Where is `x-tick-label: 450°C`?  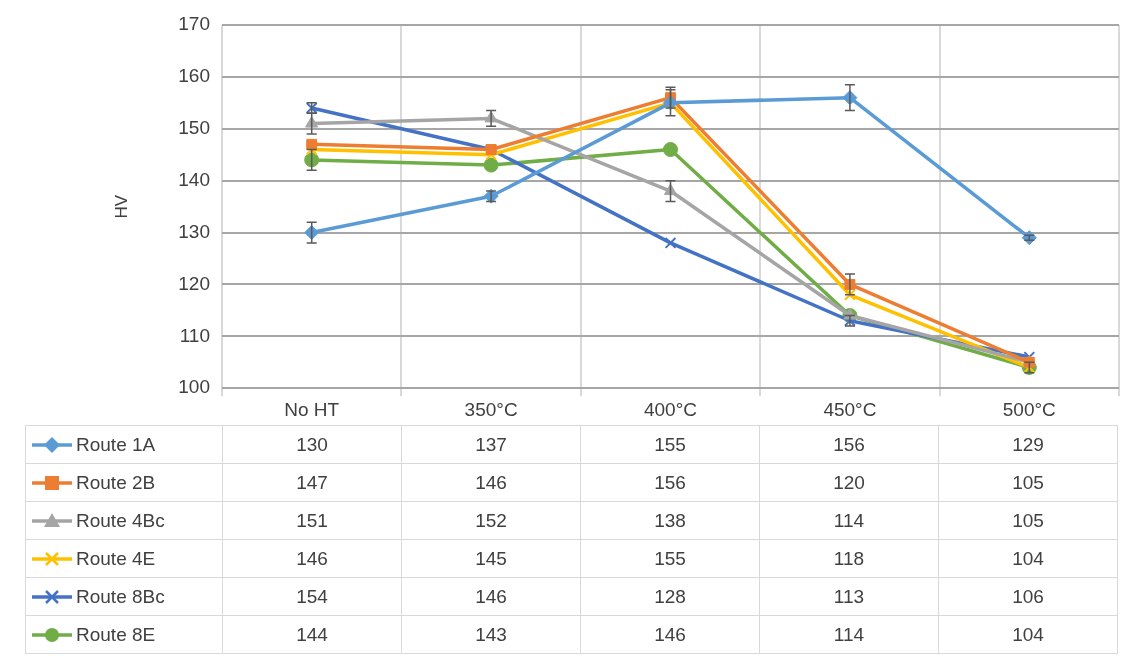 x-tick-label: 450°C is located at coordinates (850, 409).